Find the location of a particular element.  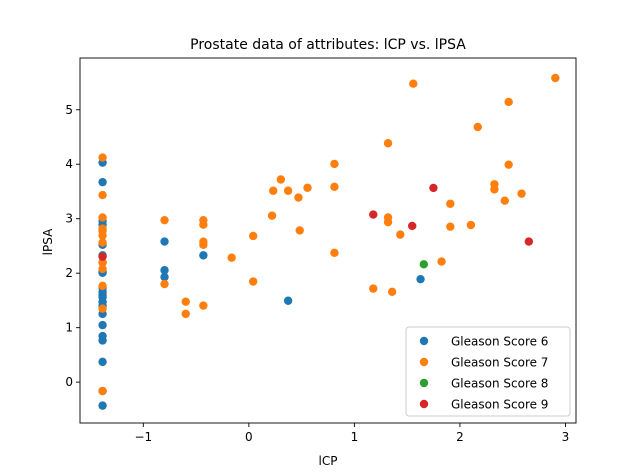

y-axis-label: lPSA is located at coordinates (48, 241).